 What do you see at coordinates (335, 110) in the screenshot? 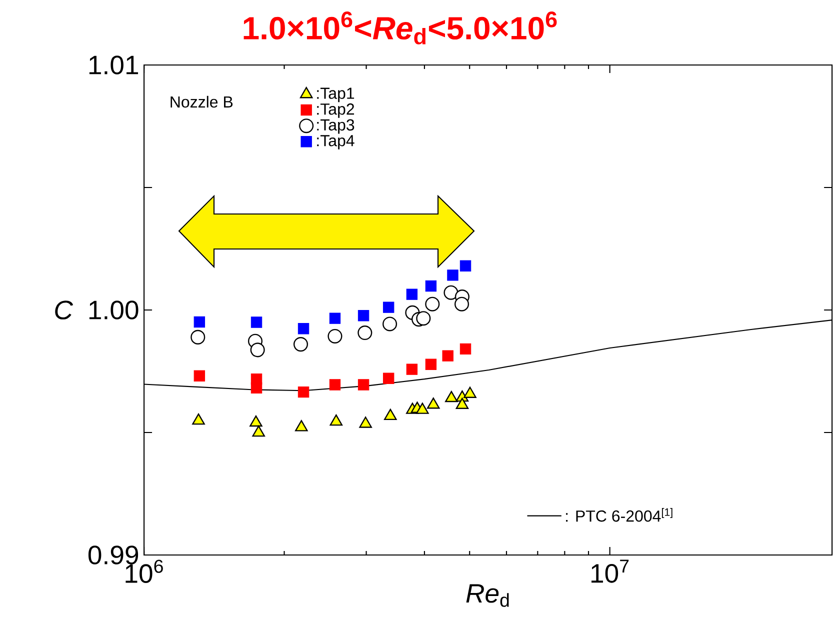
I see `legend-label: :Tap2` at bounding box center [335, 110].